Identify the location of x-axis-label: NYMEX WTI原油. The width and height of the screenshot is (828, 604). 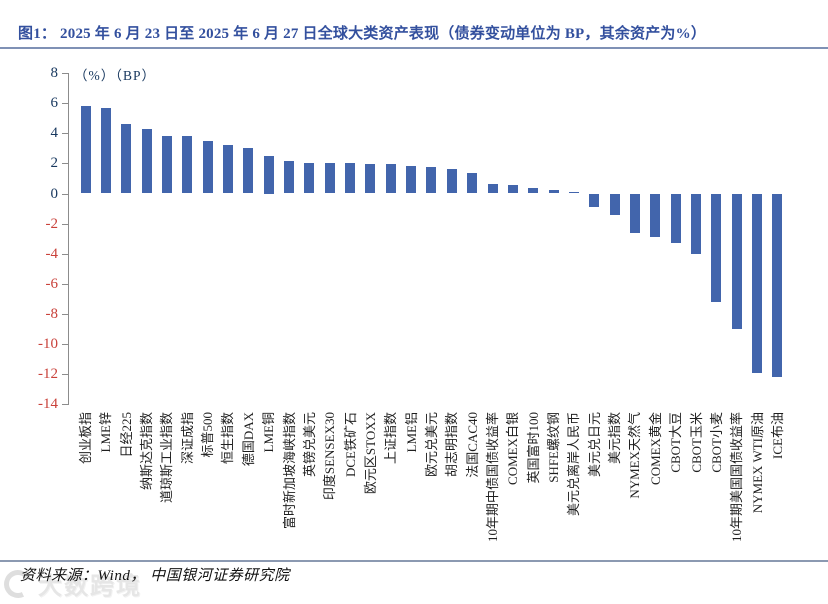
(757, 463).